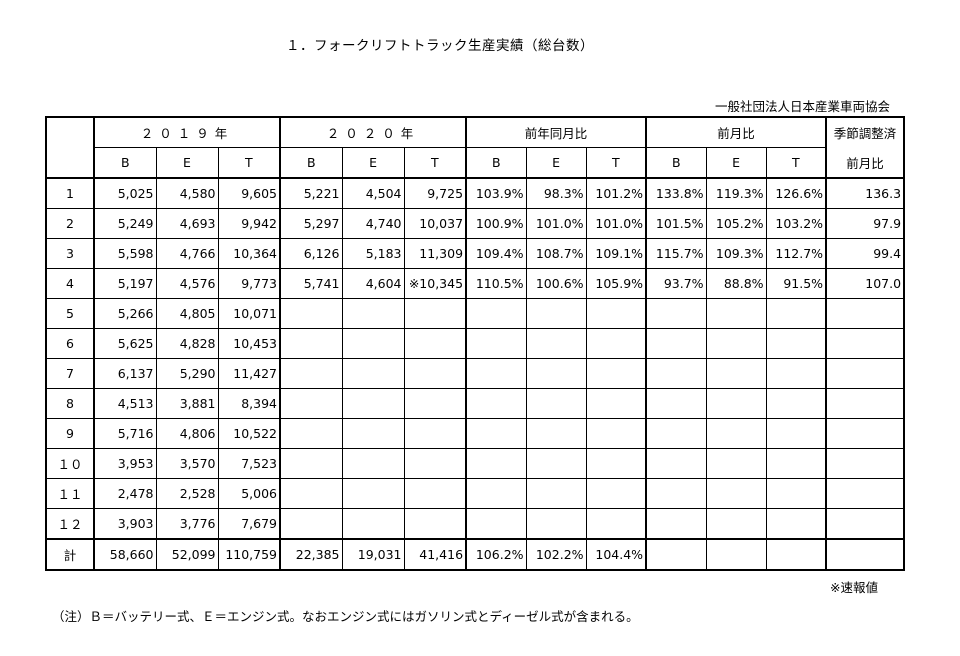 Image resolution: width=960 pixels, height=656 pixels. Describe the element at coordinates (311, 223) in the screenshot. I see `cell-b20: 5,297` at that location.